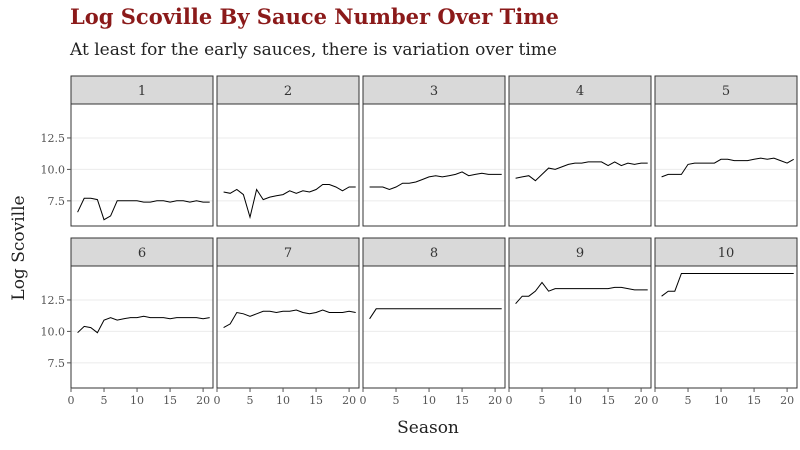 The height and width of the screenshot is (450, 800). I want to click on x-axis-title: Season, so click(428, 428).